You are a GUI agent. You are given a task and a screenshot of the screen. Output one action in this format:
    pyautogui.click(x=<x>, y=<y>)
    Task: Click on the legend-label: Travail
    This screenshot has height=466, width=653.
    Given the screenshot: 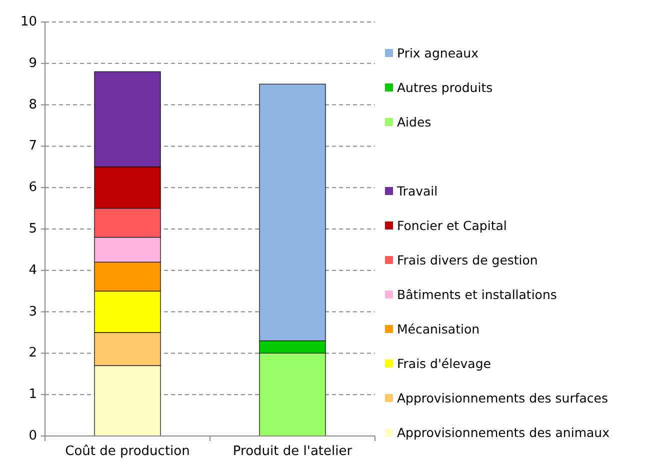 What is the action you would take?
    pyautogui.click(x=417, y=191)
    